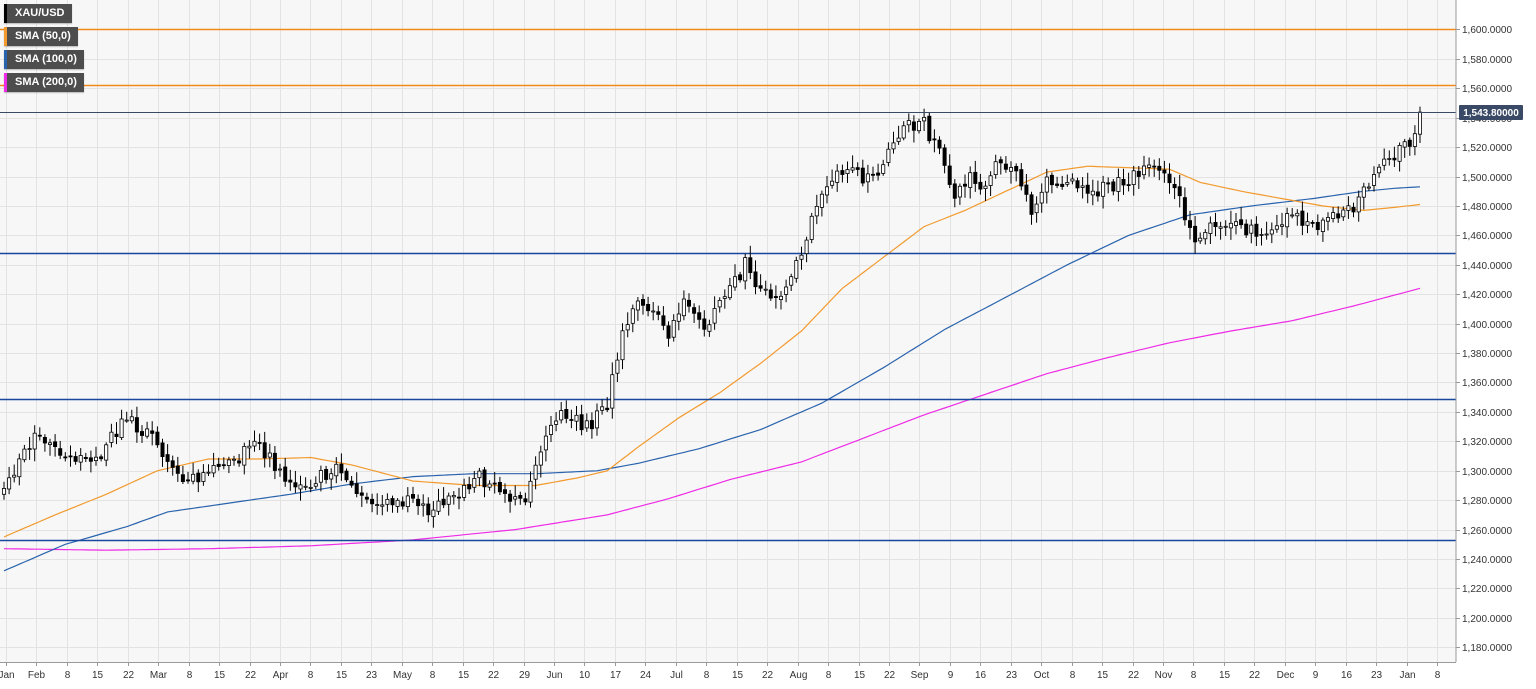  What do you see at coordinates (920, 675) in the screenshot?
I see `x-tick-label: Sep` at bounding box center [920, 675].